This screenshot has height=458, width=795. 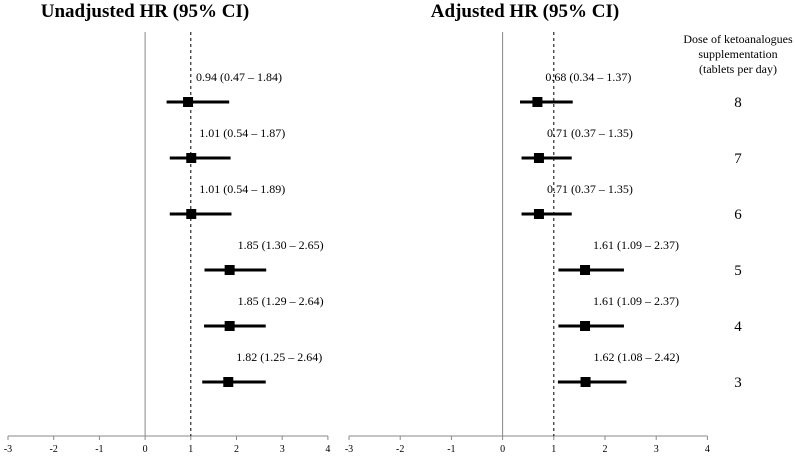 What do you see at coordinates (737, 54) in the screenshot?
I see `dose-column-title-line-2: supplementation` at bounding box center [737, 54].